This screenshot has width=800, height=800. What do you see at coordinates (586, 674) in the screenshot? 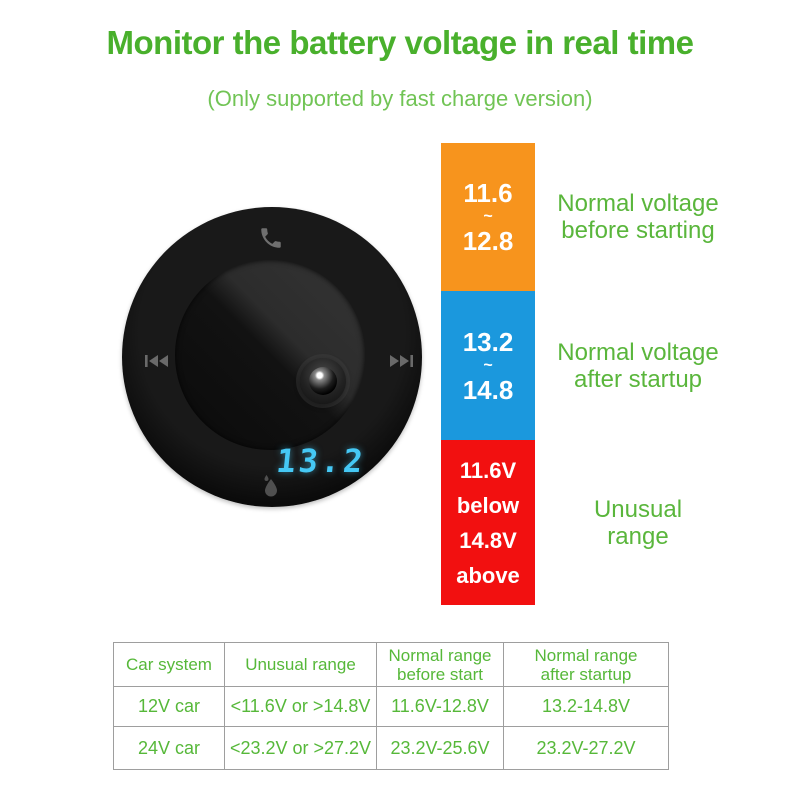
I see `header-line: after startup` at bounding box center [586, 674].